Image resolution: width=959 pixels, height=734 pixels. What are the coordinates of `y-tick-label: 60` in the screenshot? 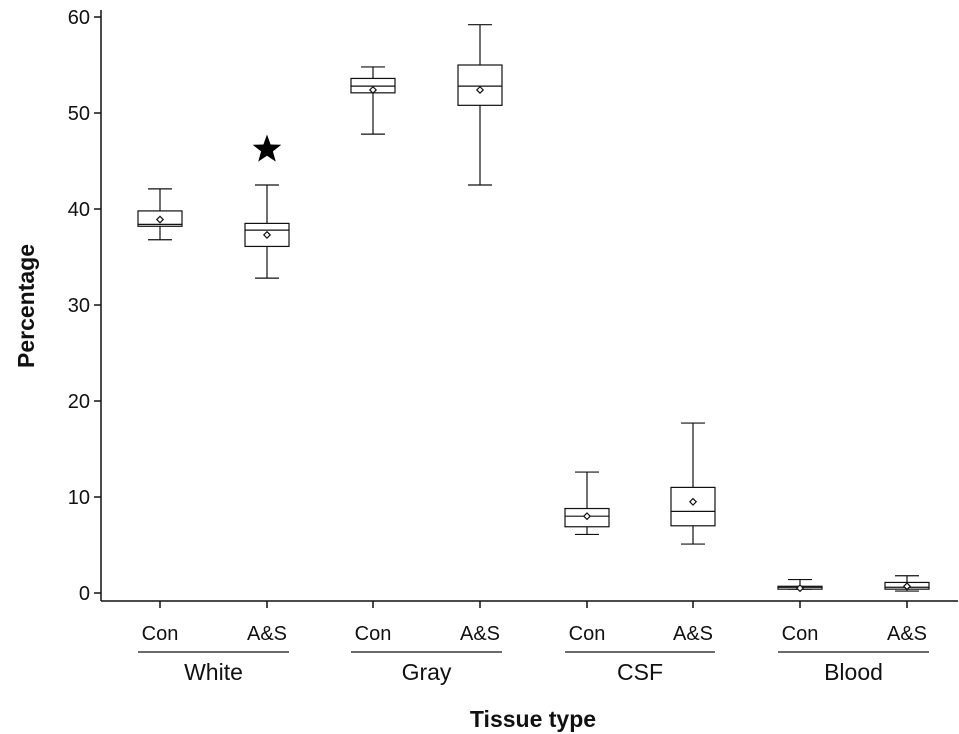 It's located at (79, 18).